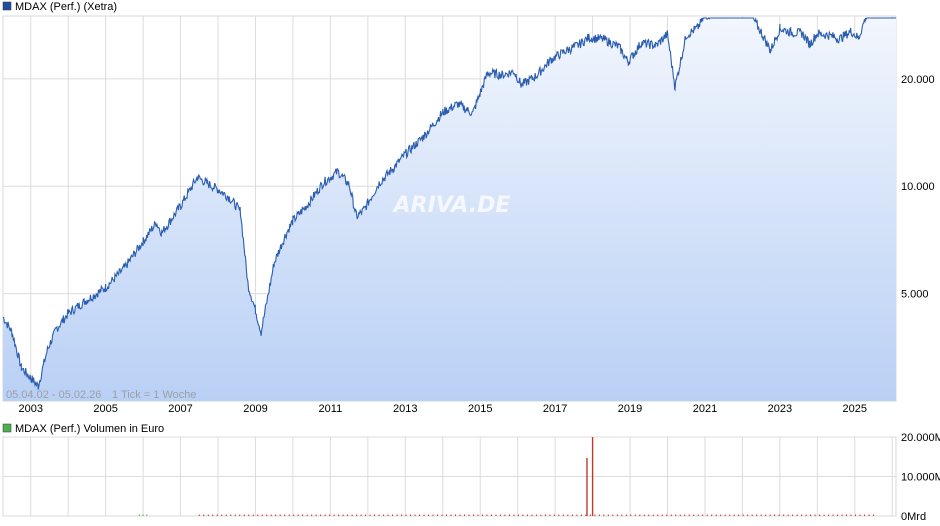 This screenshot has height=526, width=940. What do you see at coordinates (913, 517) in the screenshot?
I see `vol-y-tick-label: 0Mrd` at bounding box center [913, 517].